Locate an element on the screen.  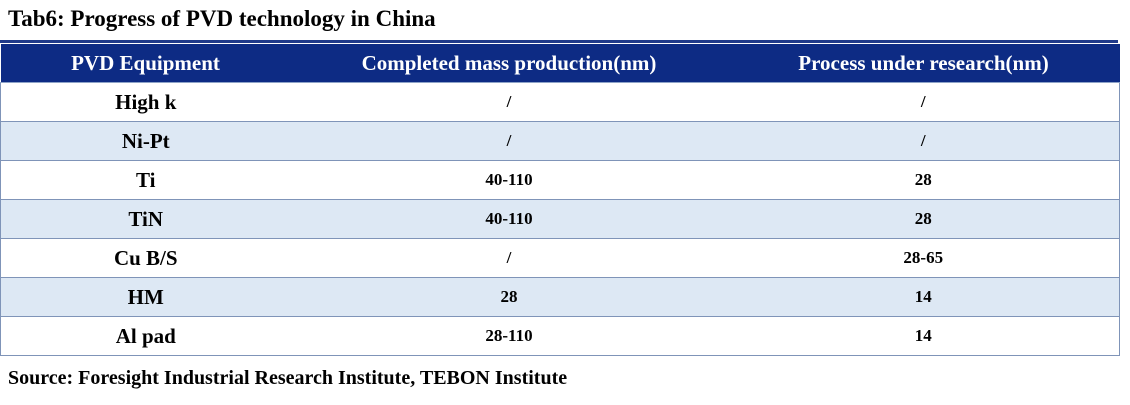
table-row: High k / / is located at coordinates (560, 102).